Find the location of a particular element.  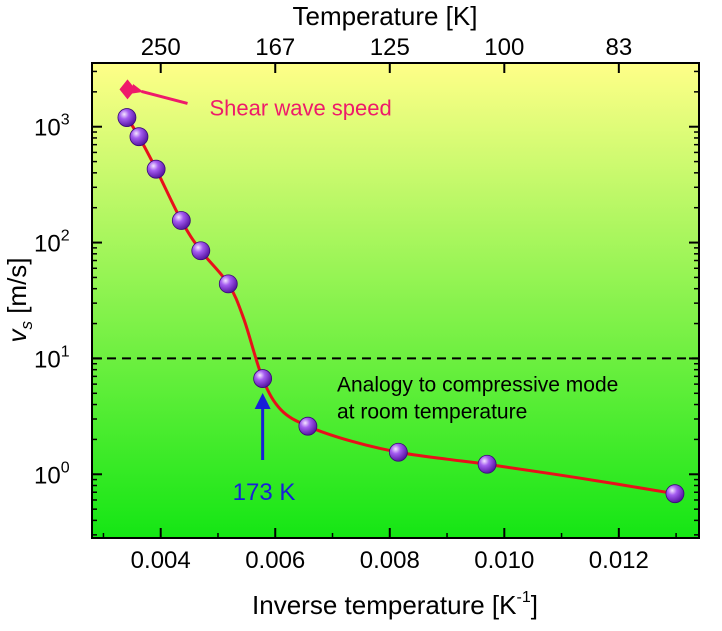

x-axis-title: Inverse temperature [K-1] is located at coordinates (395, 604).